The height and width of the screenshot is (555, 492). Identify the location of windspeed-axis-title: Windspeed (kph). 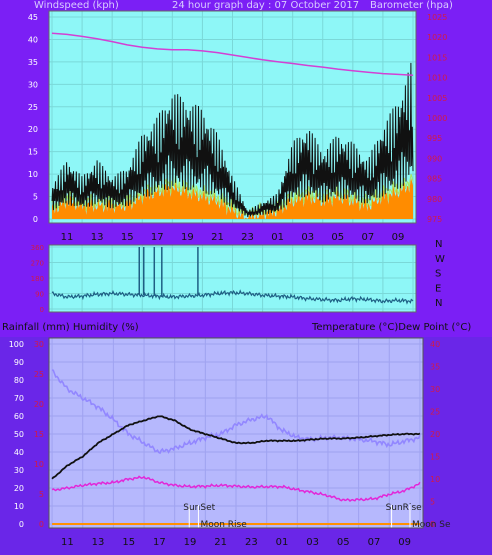
(76, 5).